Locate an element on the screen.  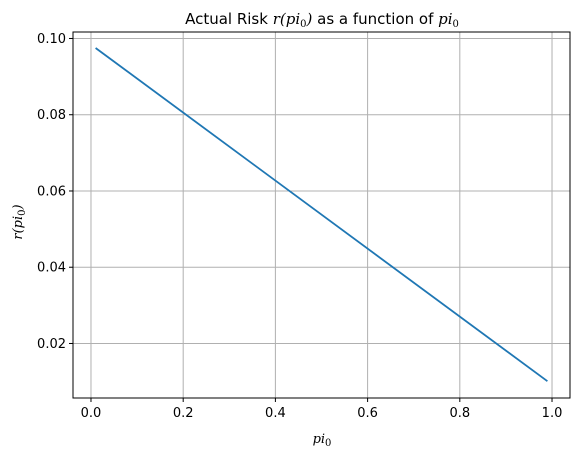
x-tick-label: 1.0 is located at coordinates (552, 413).